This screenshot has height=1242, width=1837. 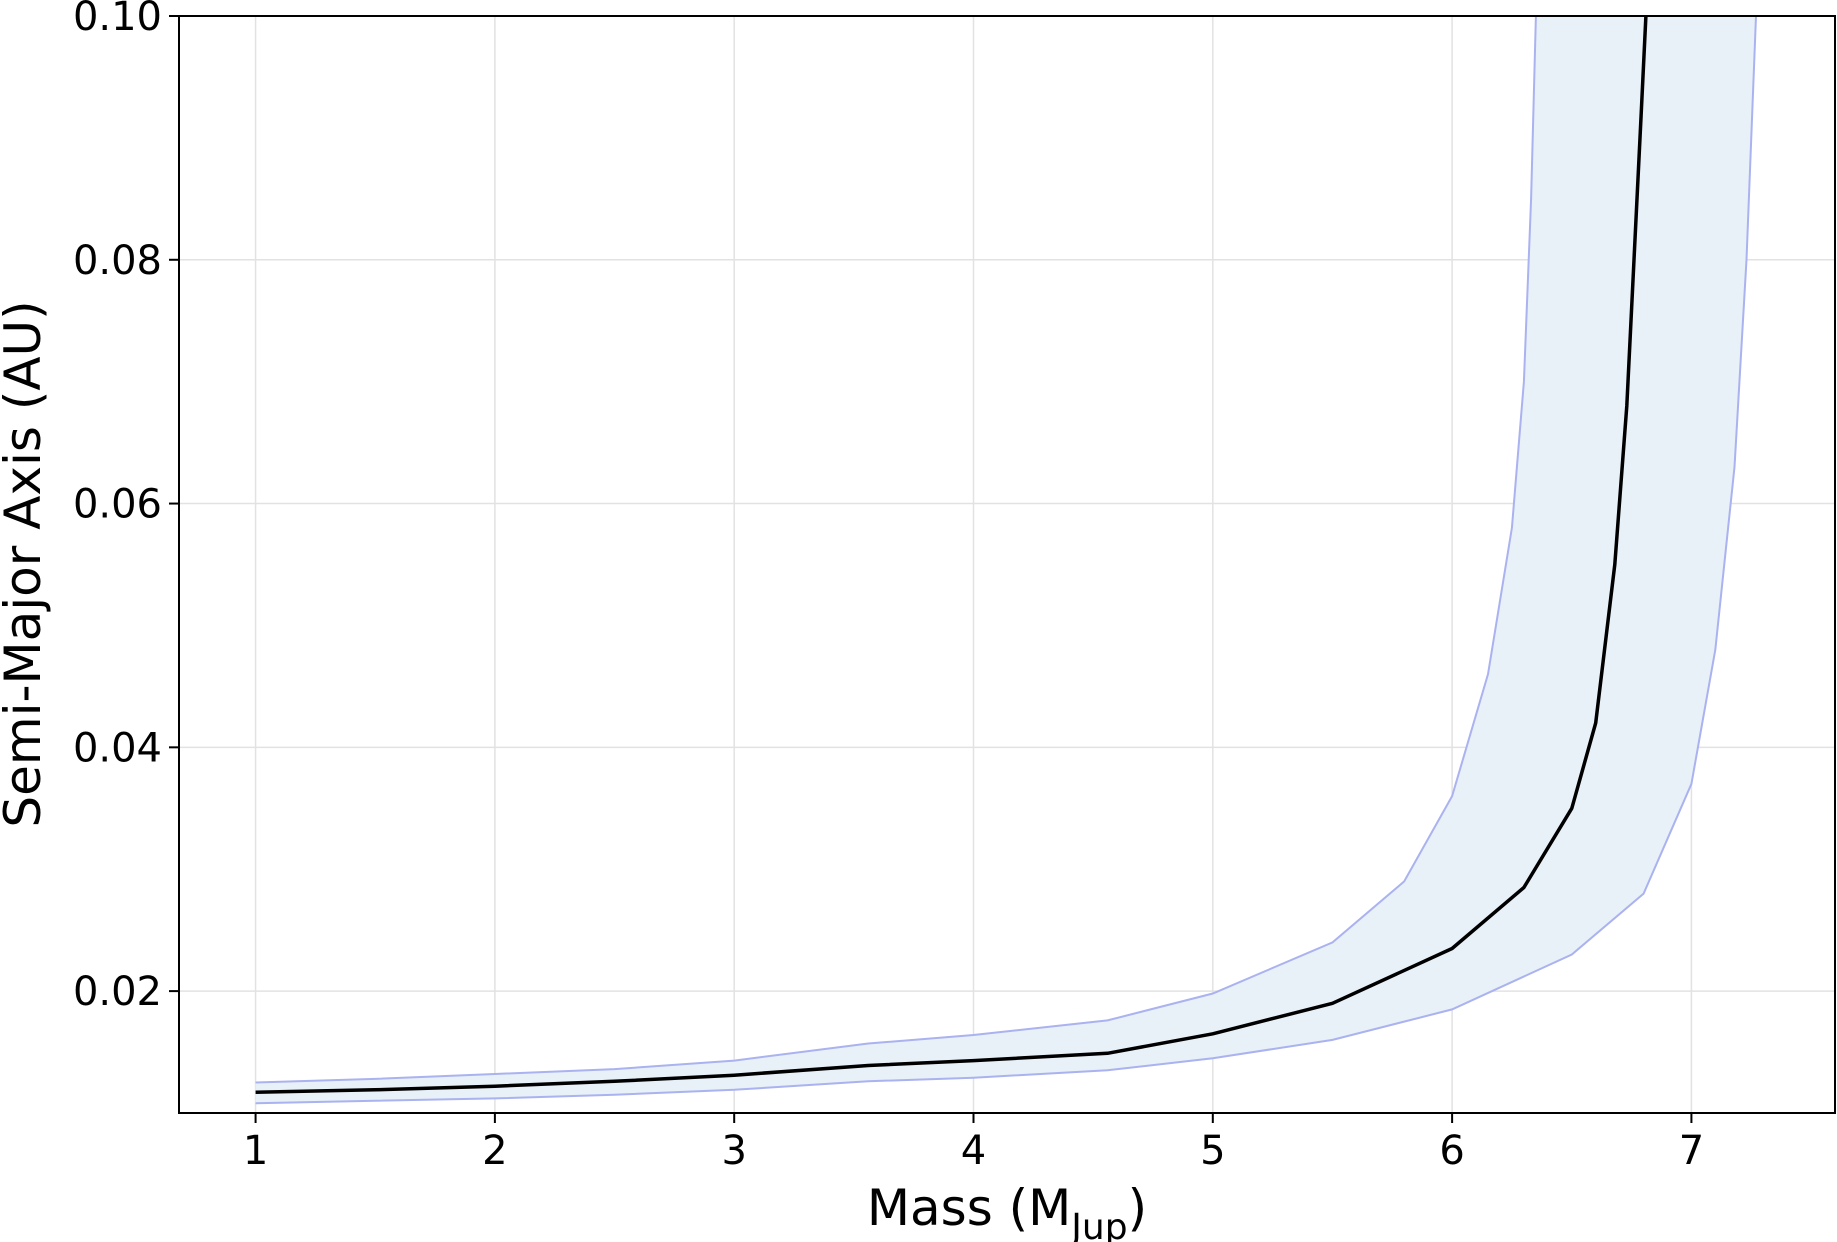 I want to click on y-tick-label-0.08: 0.08, so click(x=117, y=261).